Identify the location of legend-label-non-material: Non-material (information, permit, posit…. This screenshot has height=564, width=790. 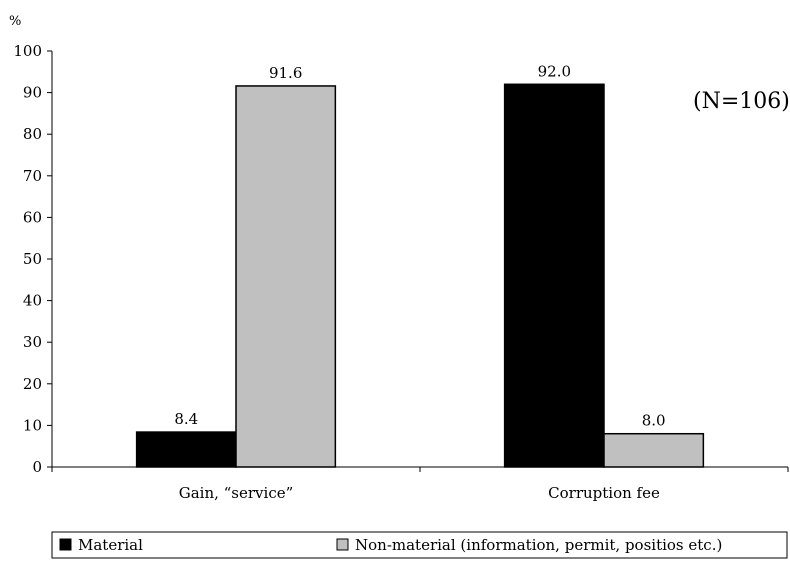
(538, 545).